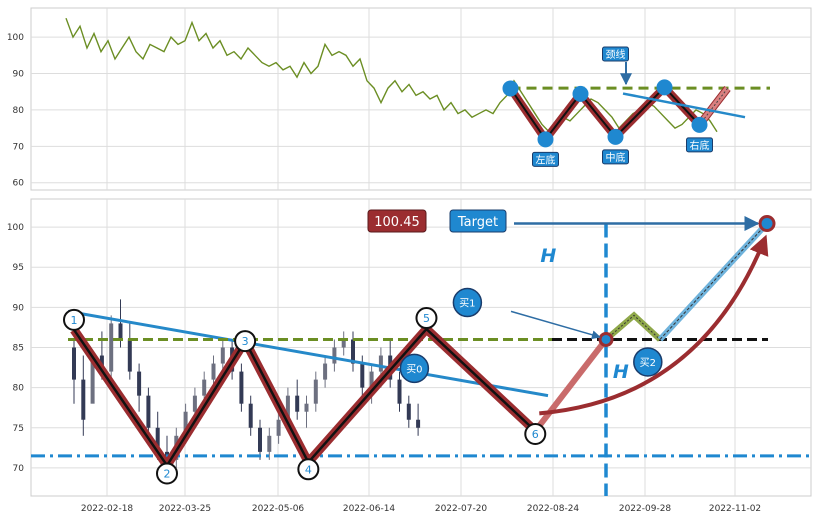 The width and height of the screenshot is (819, 524). What do you see at coordinates (18, 349) in the screenshot?
I see `bottom-y-tick-label: 85` at bounding box center [18, 349].